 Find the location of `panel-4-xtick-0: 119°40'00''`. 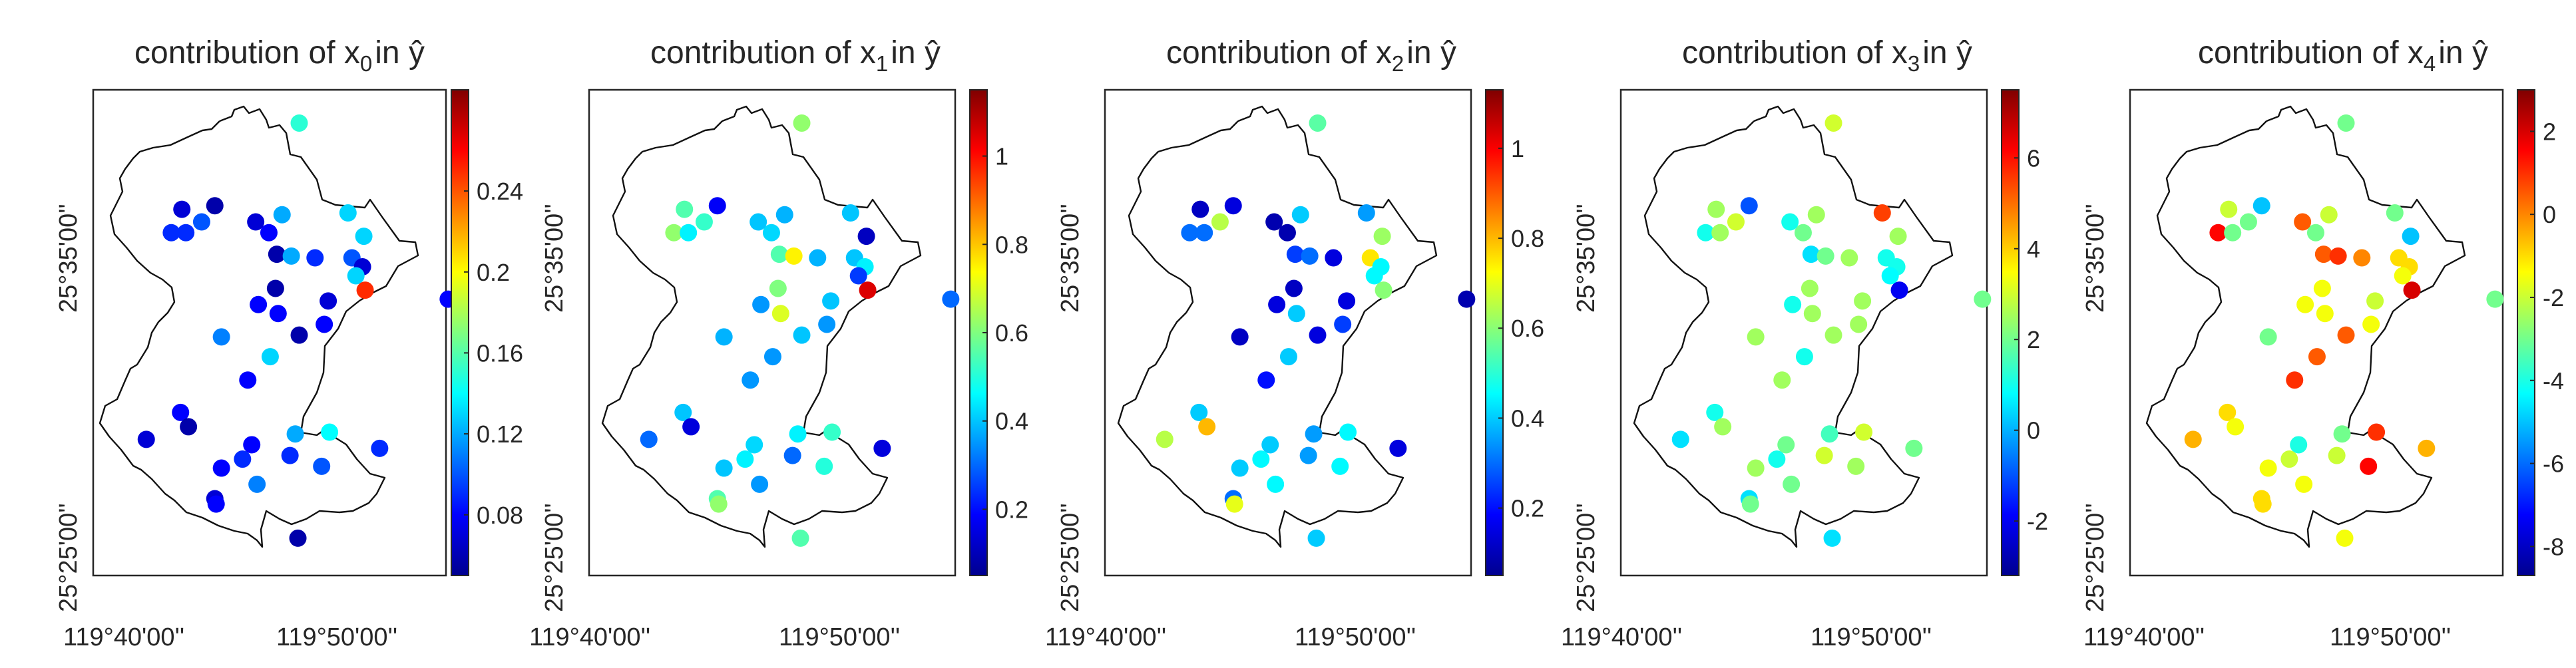

panel-4-xtick-0: 119°40'00'' is located at coordinates (2144, 637).